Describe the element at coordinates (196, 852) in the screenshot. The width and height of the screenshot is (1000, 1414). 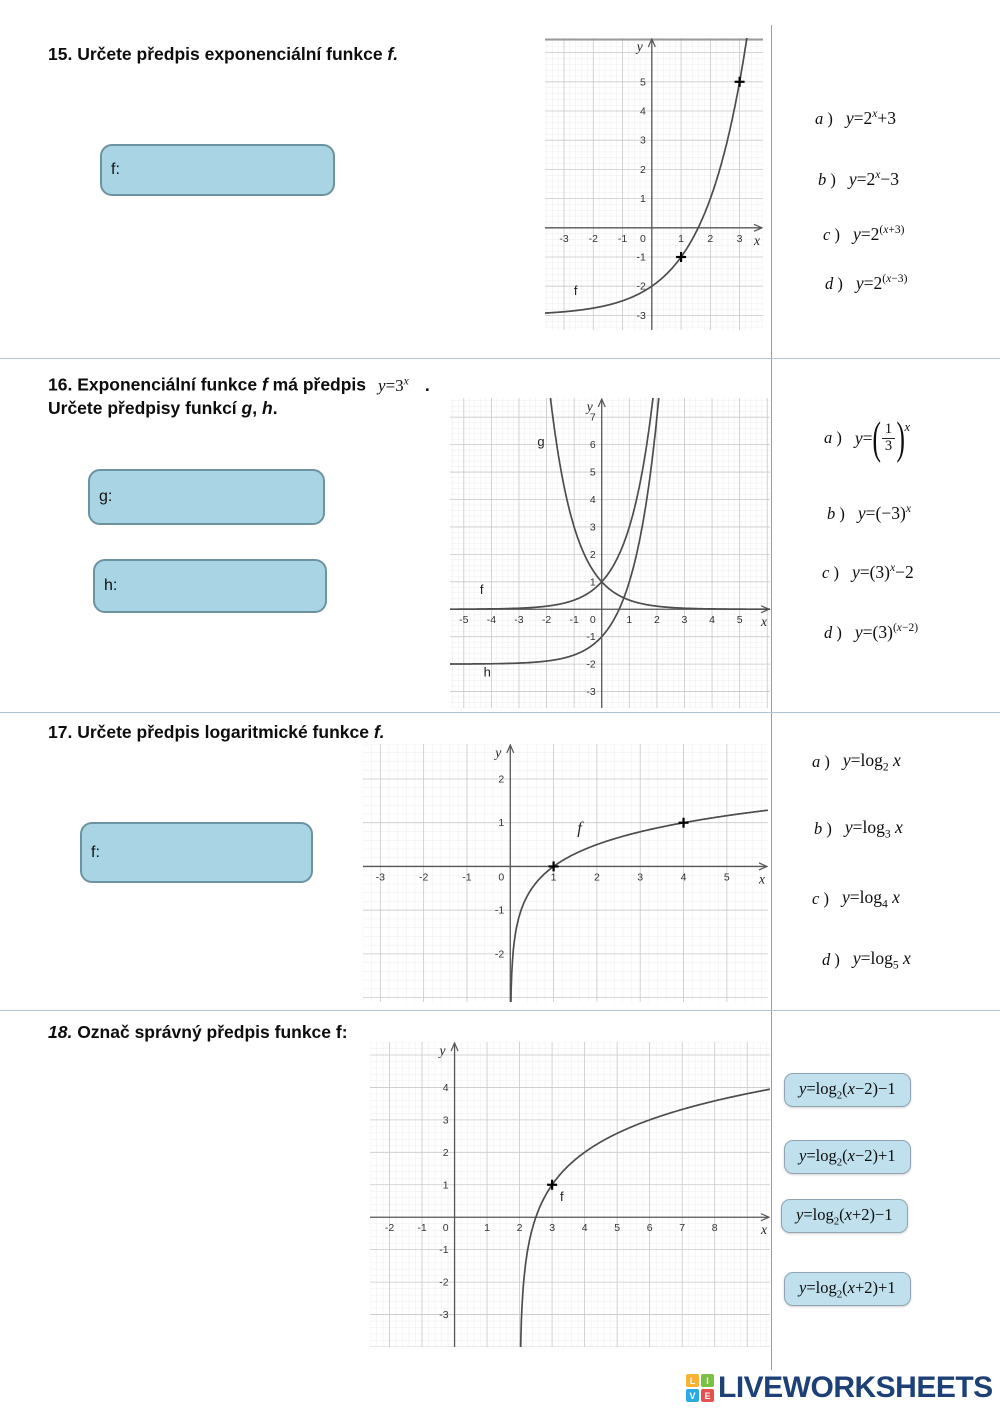
I see `answer-input-17-f: f:` at that location.